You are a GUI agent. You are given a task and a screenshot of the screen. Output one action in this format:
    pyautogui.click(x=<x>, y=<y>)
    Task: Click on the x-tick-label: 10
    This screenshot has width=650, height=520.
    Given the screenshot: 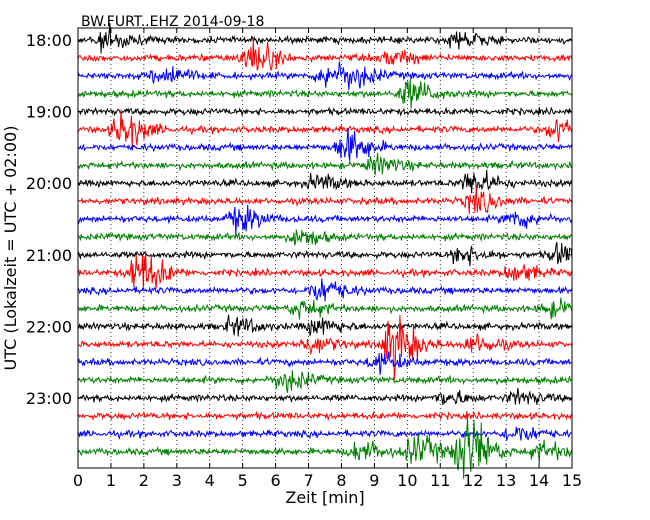 What is the action you would take?
    pyautogui.click(x=407, y=480)
    